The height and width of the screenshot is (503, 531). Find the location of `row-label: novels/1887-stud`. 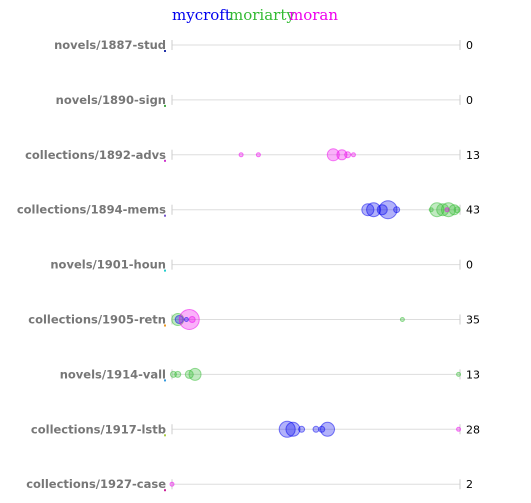

row-label: novels/1887-stud is located at coordinates (110, 45).